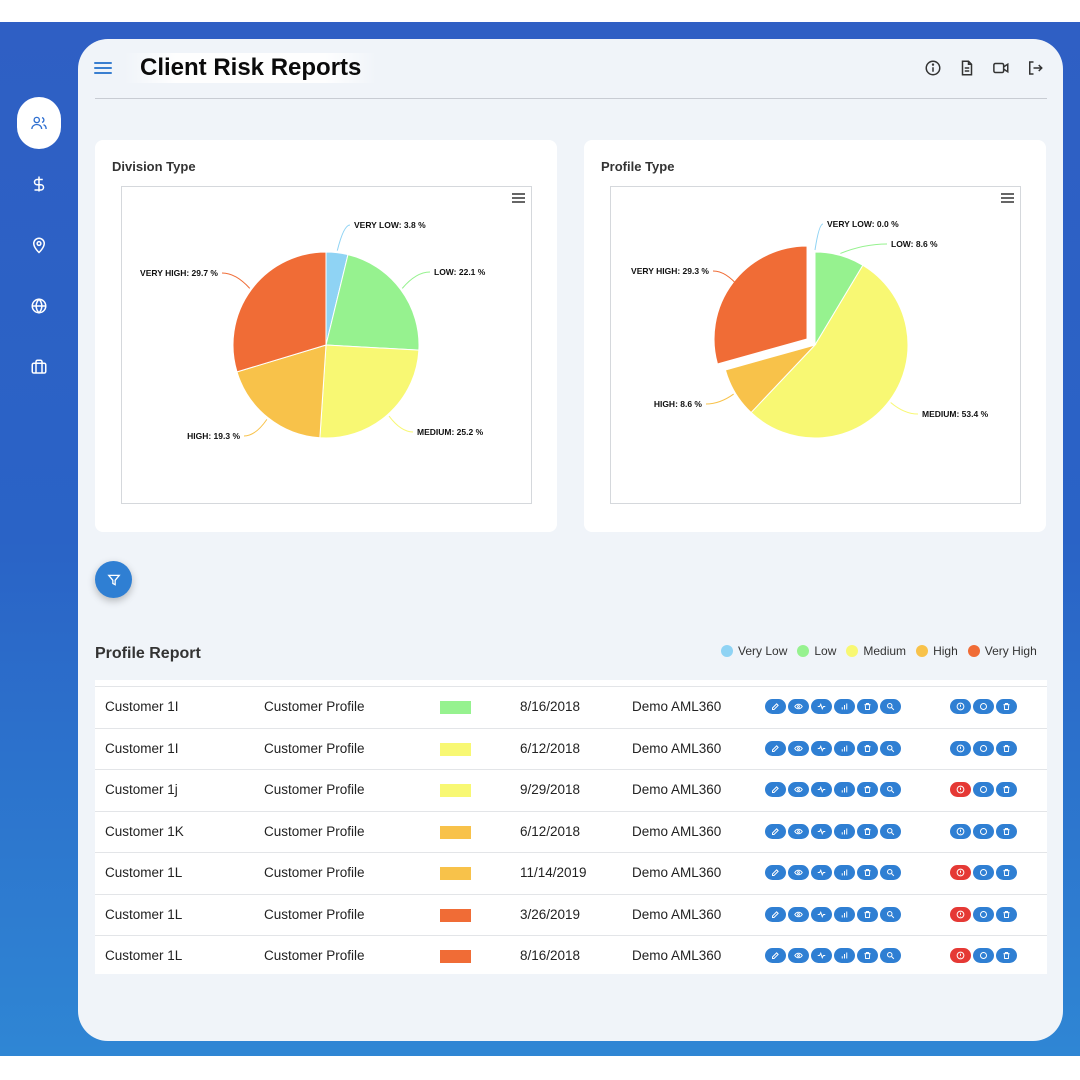  I want to click on filter-button, so click(113, 579).